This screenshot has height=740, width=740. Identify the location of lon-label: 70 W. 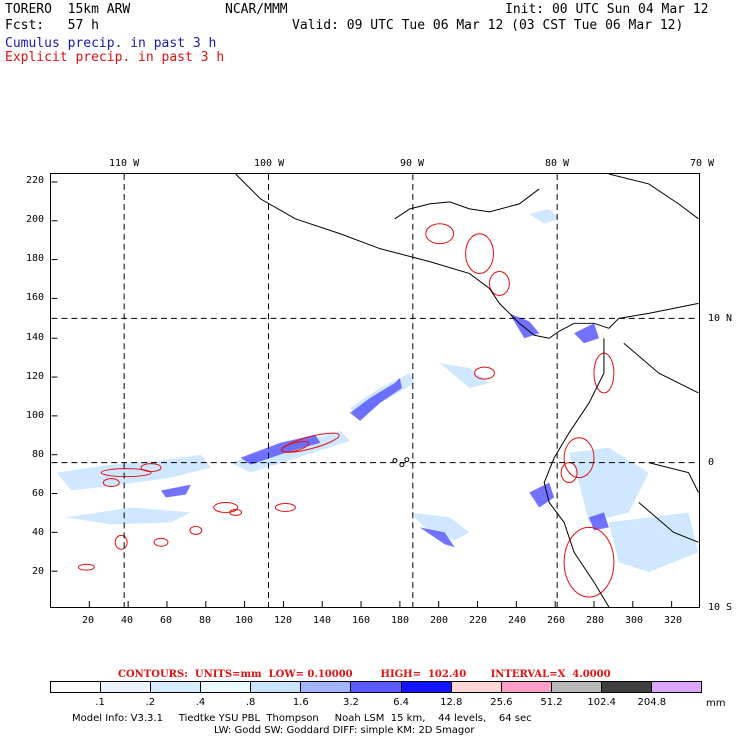
(702, 163).